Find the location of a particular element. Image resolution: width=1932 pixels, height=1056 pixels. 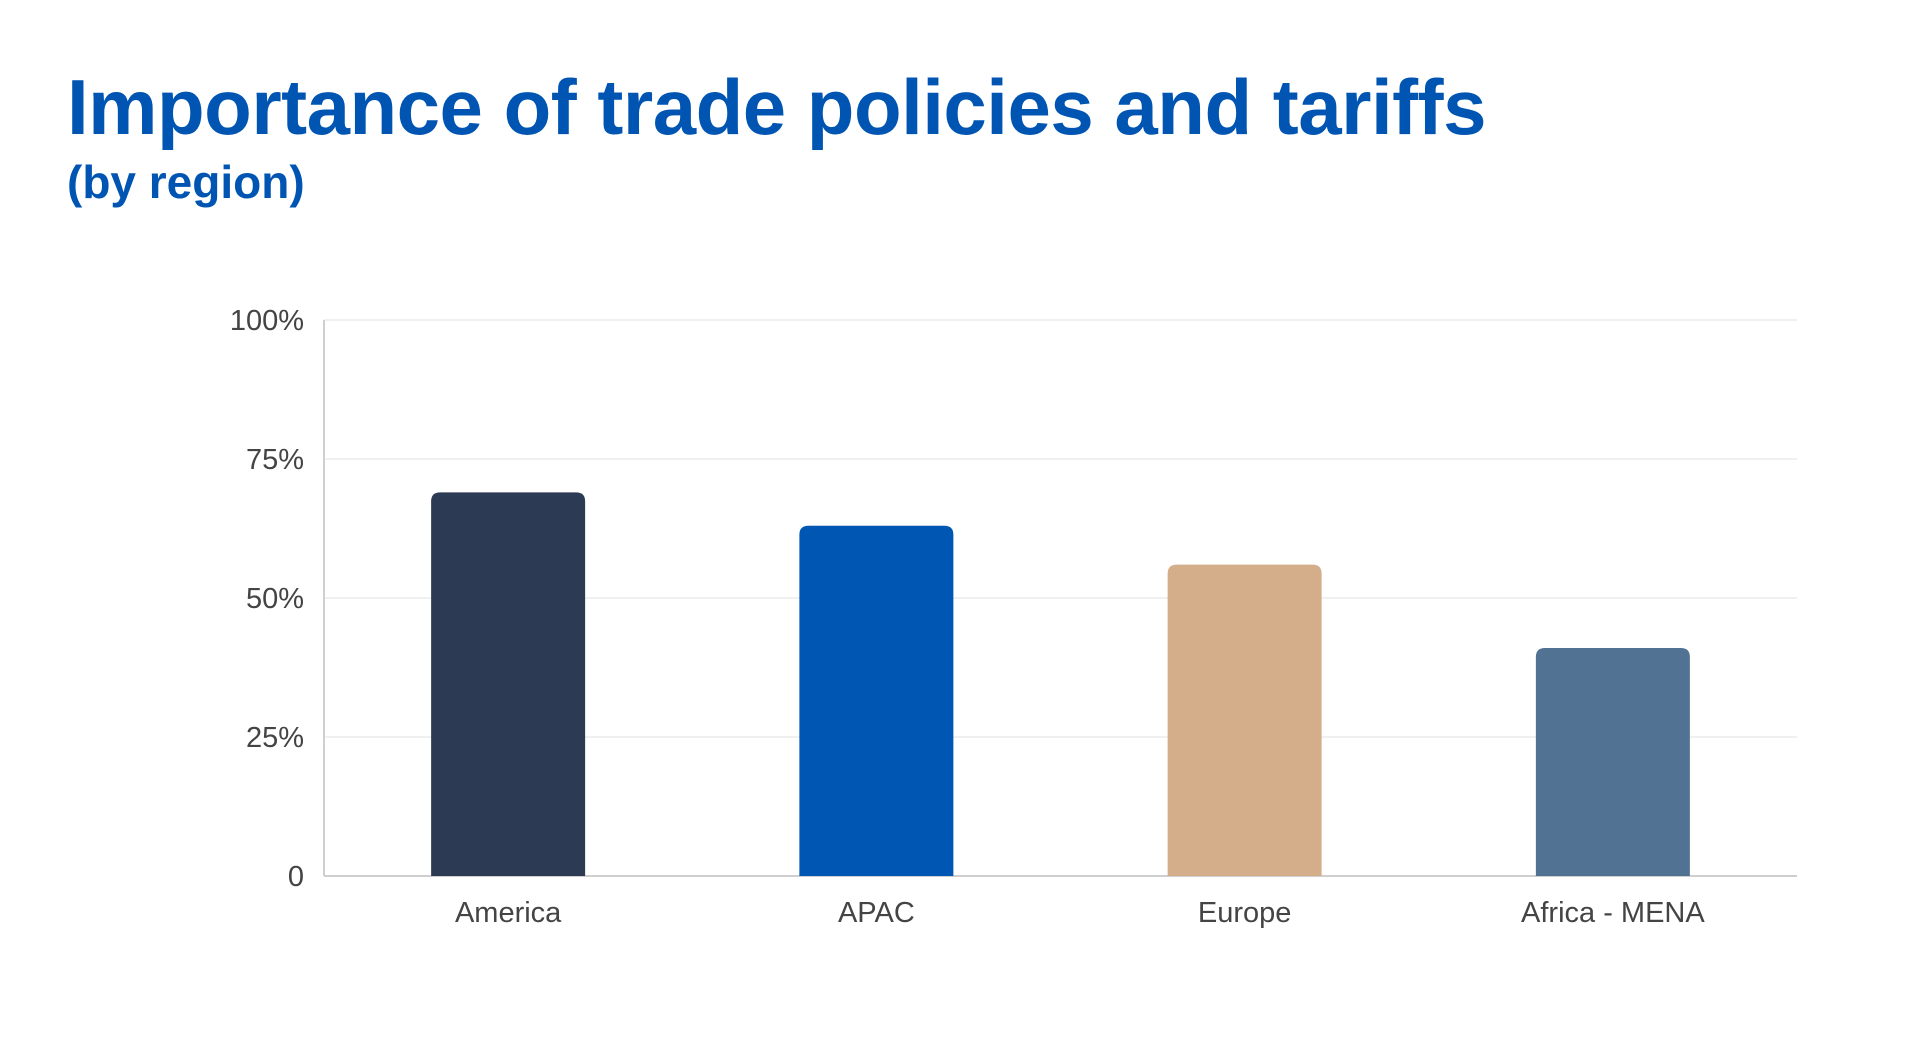

chart-title: Importance of trade policies and tariffs is located at coordinates (776, 107).